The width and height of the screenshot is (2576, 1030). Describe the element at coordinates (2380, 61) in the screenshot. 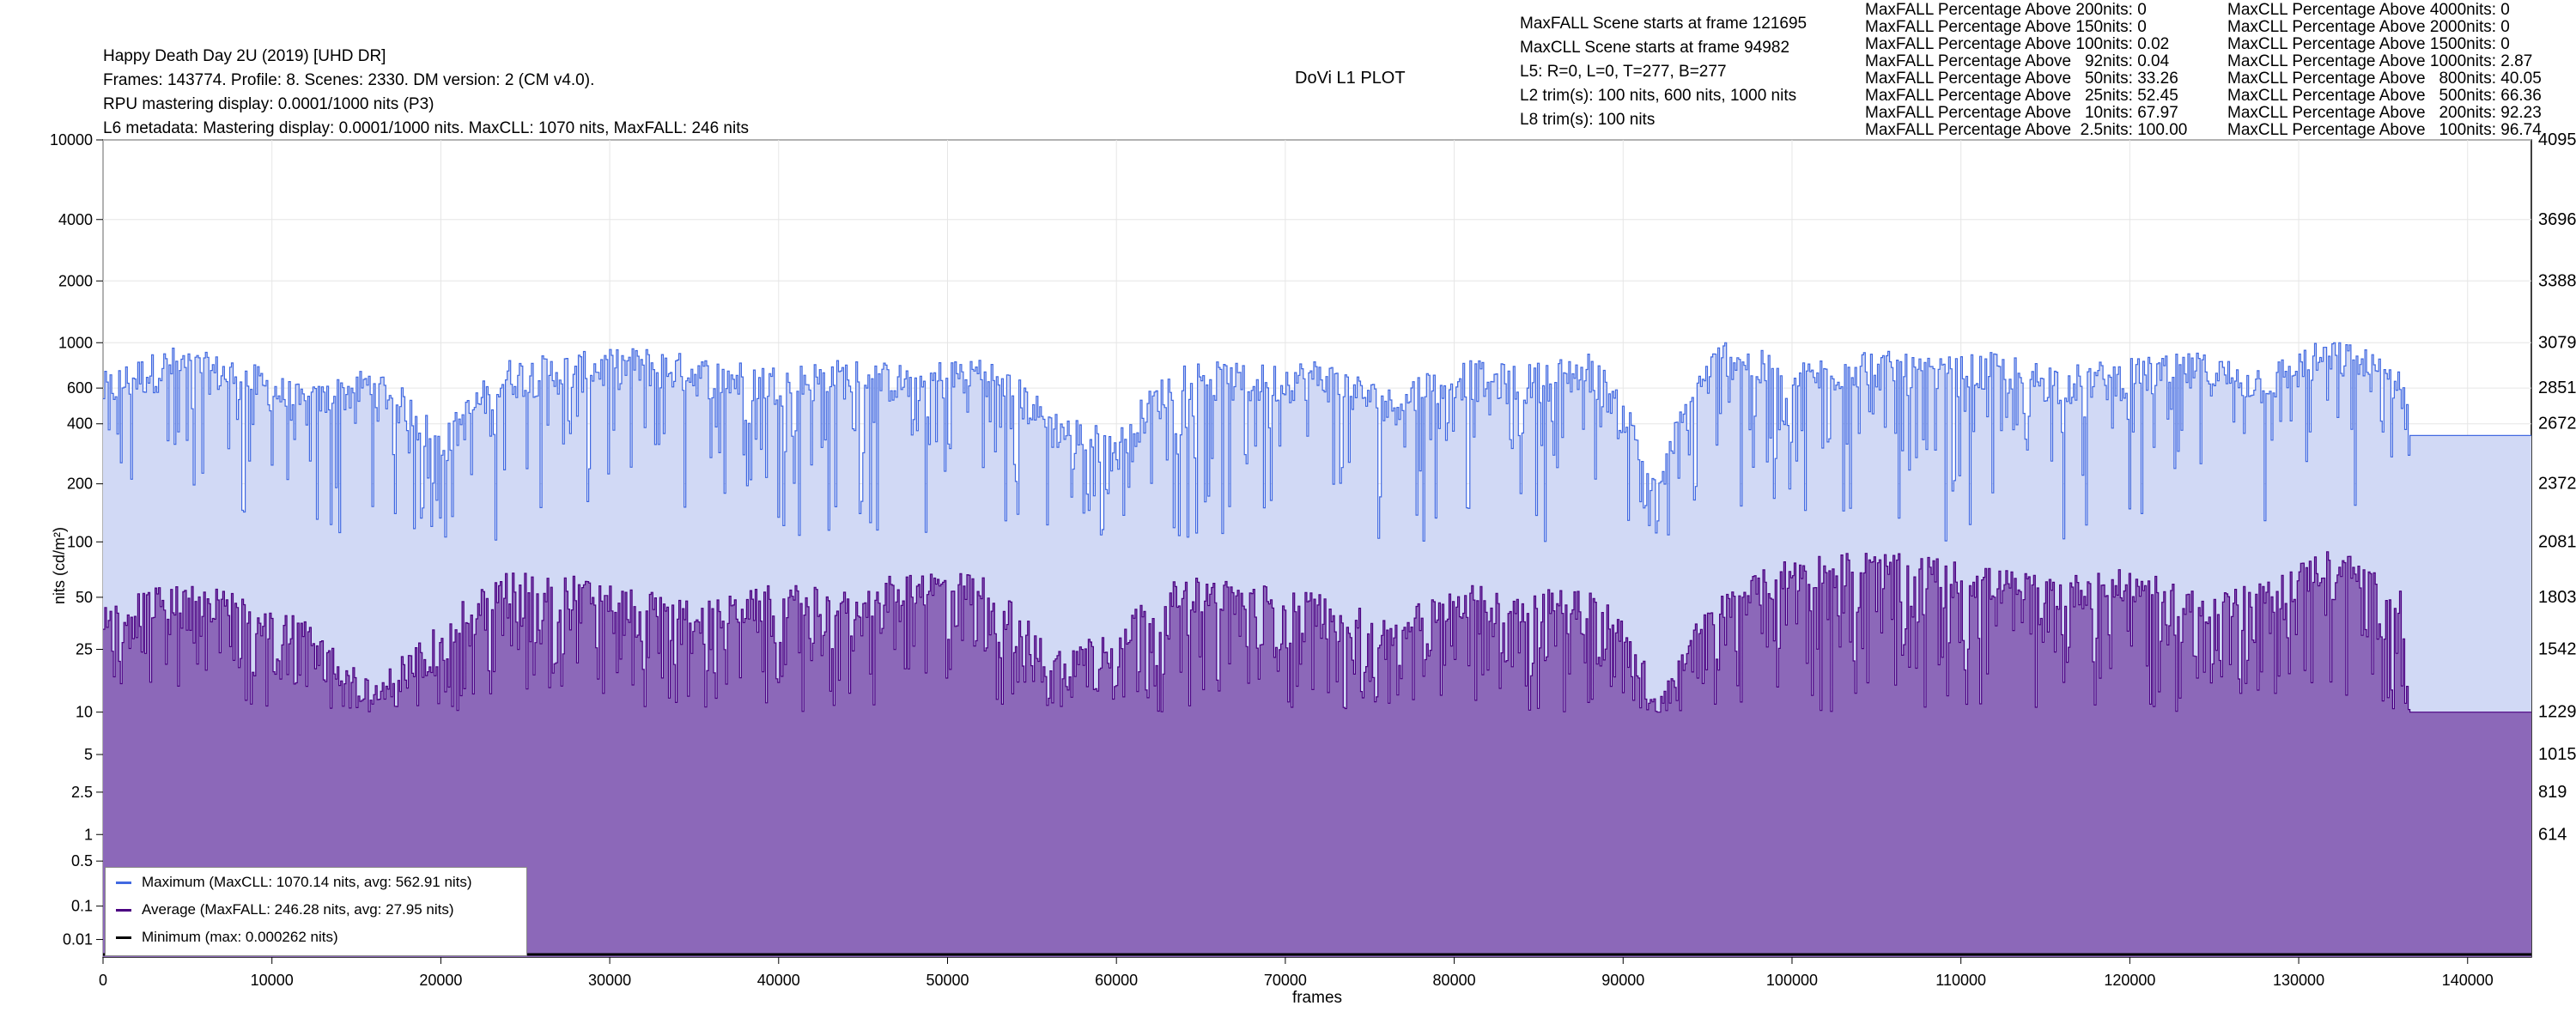

I see `maxcll-stat-line: MaxCLL Percentage Above 1000nits: 2.87` at that location.